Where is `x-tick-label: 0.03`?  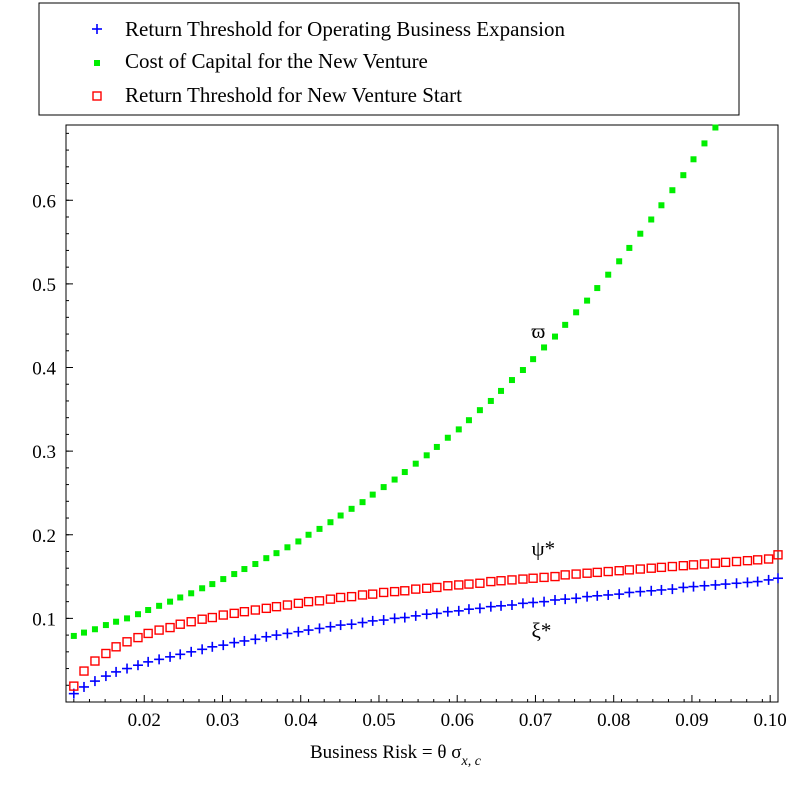
x-tick-label: 0.03 is located at coordinates (222, 720).